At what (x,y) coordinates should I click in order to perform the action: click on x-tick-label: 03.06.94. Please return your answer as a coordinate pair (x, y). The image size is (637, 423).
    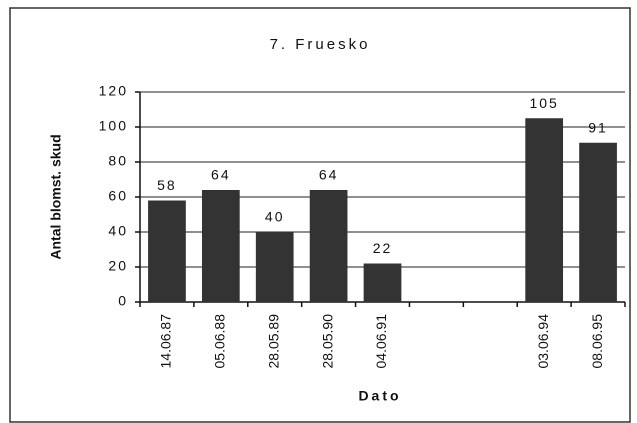
    Looking at the image, I should click on (543, 341).